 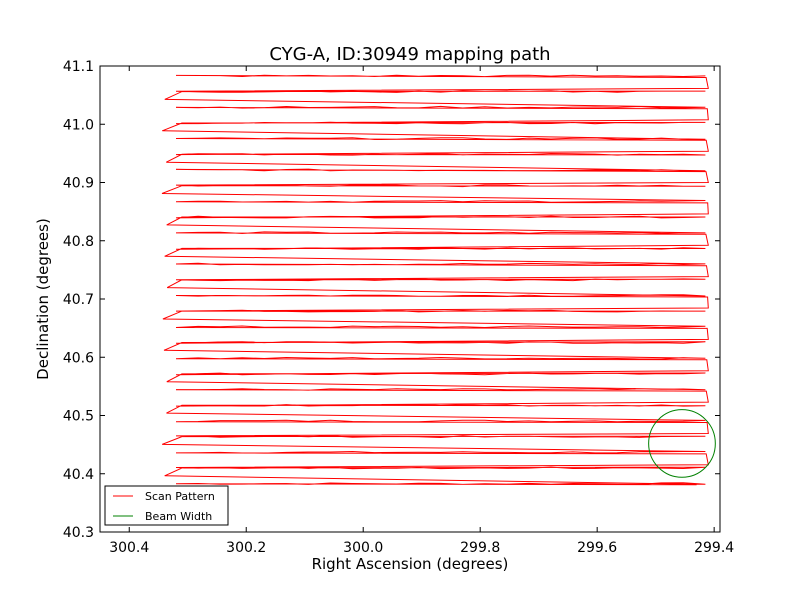 What do you see at coordinates (682, 443) in the screenshot?
I see `beam-width-circle` at bounding box center [682, 443].